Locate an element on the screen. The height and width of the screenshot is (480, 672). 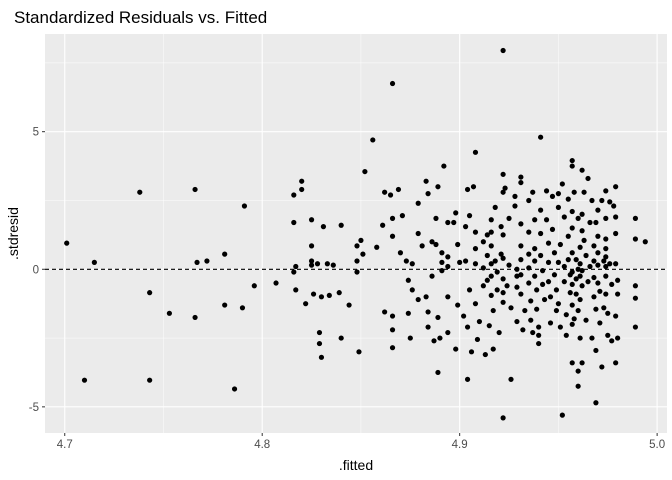
y-tick-label: -5 is located at coordinates (34, 408).